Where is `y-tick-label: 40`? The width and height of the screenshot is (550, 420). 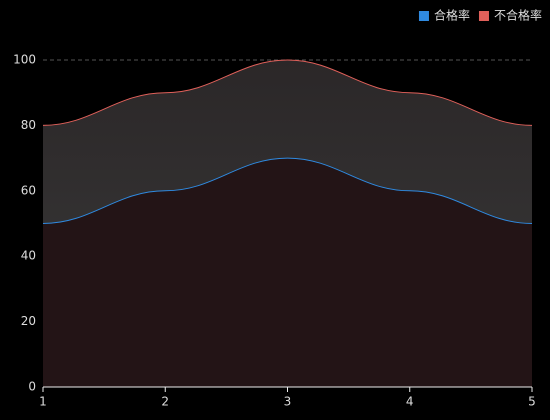 y-tick-label: 40 is located at coordinates (28, 256).